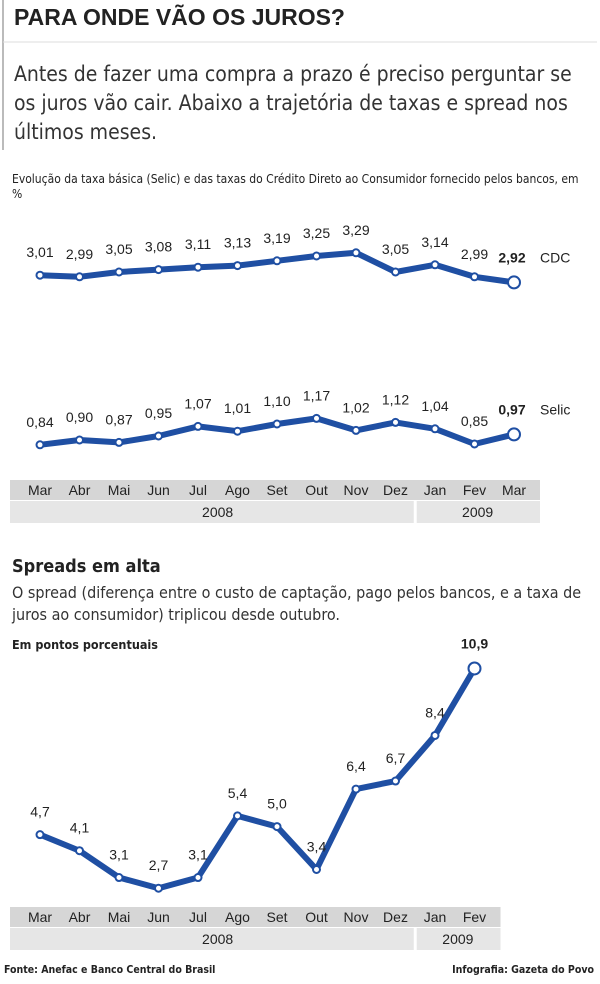  Describe the element at coordinates (179, 17) in the screenshot. I see `title: PARA ONDE VÃO OS JUROS?` at that location.